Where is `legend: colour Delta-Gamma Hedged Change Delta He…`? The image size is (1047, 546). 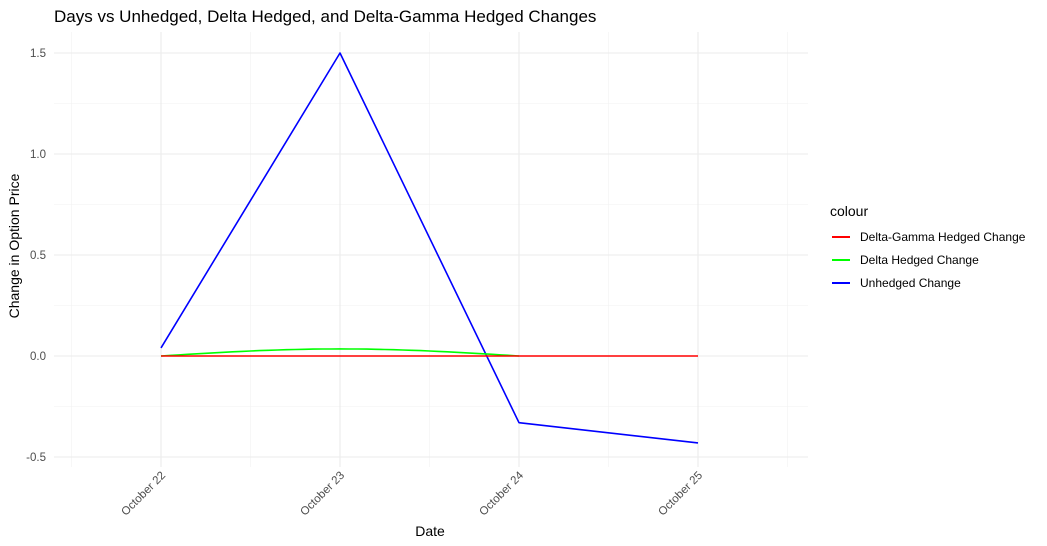
legend: colour Delta-Gamma Hedged Change Delta He… is located at coordinates (928, 246).